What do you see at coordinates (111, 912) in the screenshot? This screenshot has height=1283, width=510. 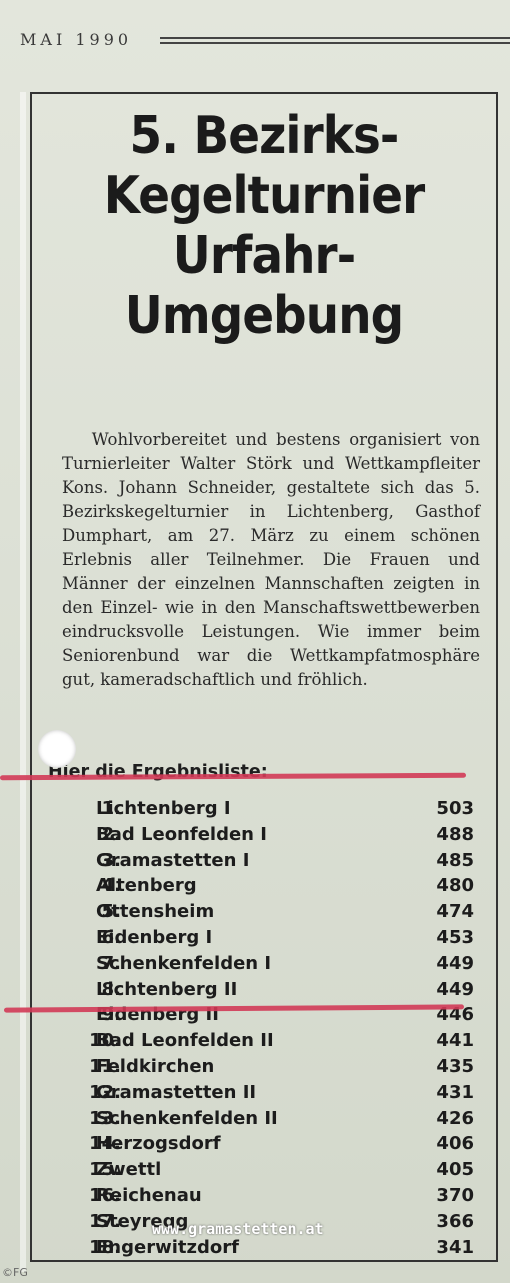 I see `result-rank: 5.` at bounding box center [111, 912].